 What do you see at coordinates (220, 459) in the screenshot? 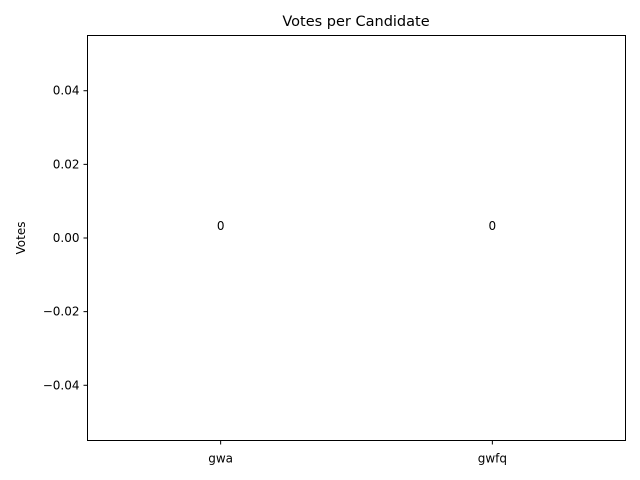
I see `x-tick-label: gwa` at bounding box center [220, 459].